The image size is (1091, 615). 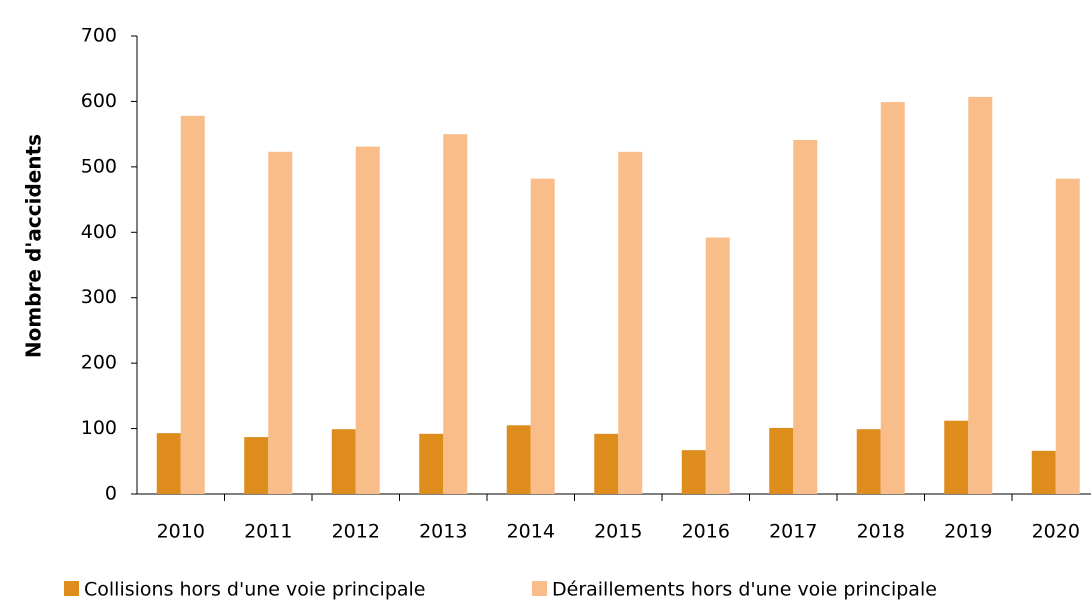 I want to click on x-tick-label: 2017, so click(x=793, y=532).